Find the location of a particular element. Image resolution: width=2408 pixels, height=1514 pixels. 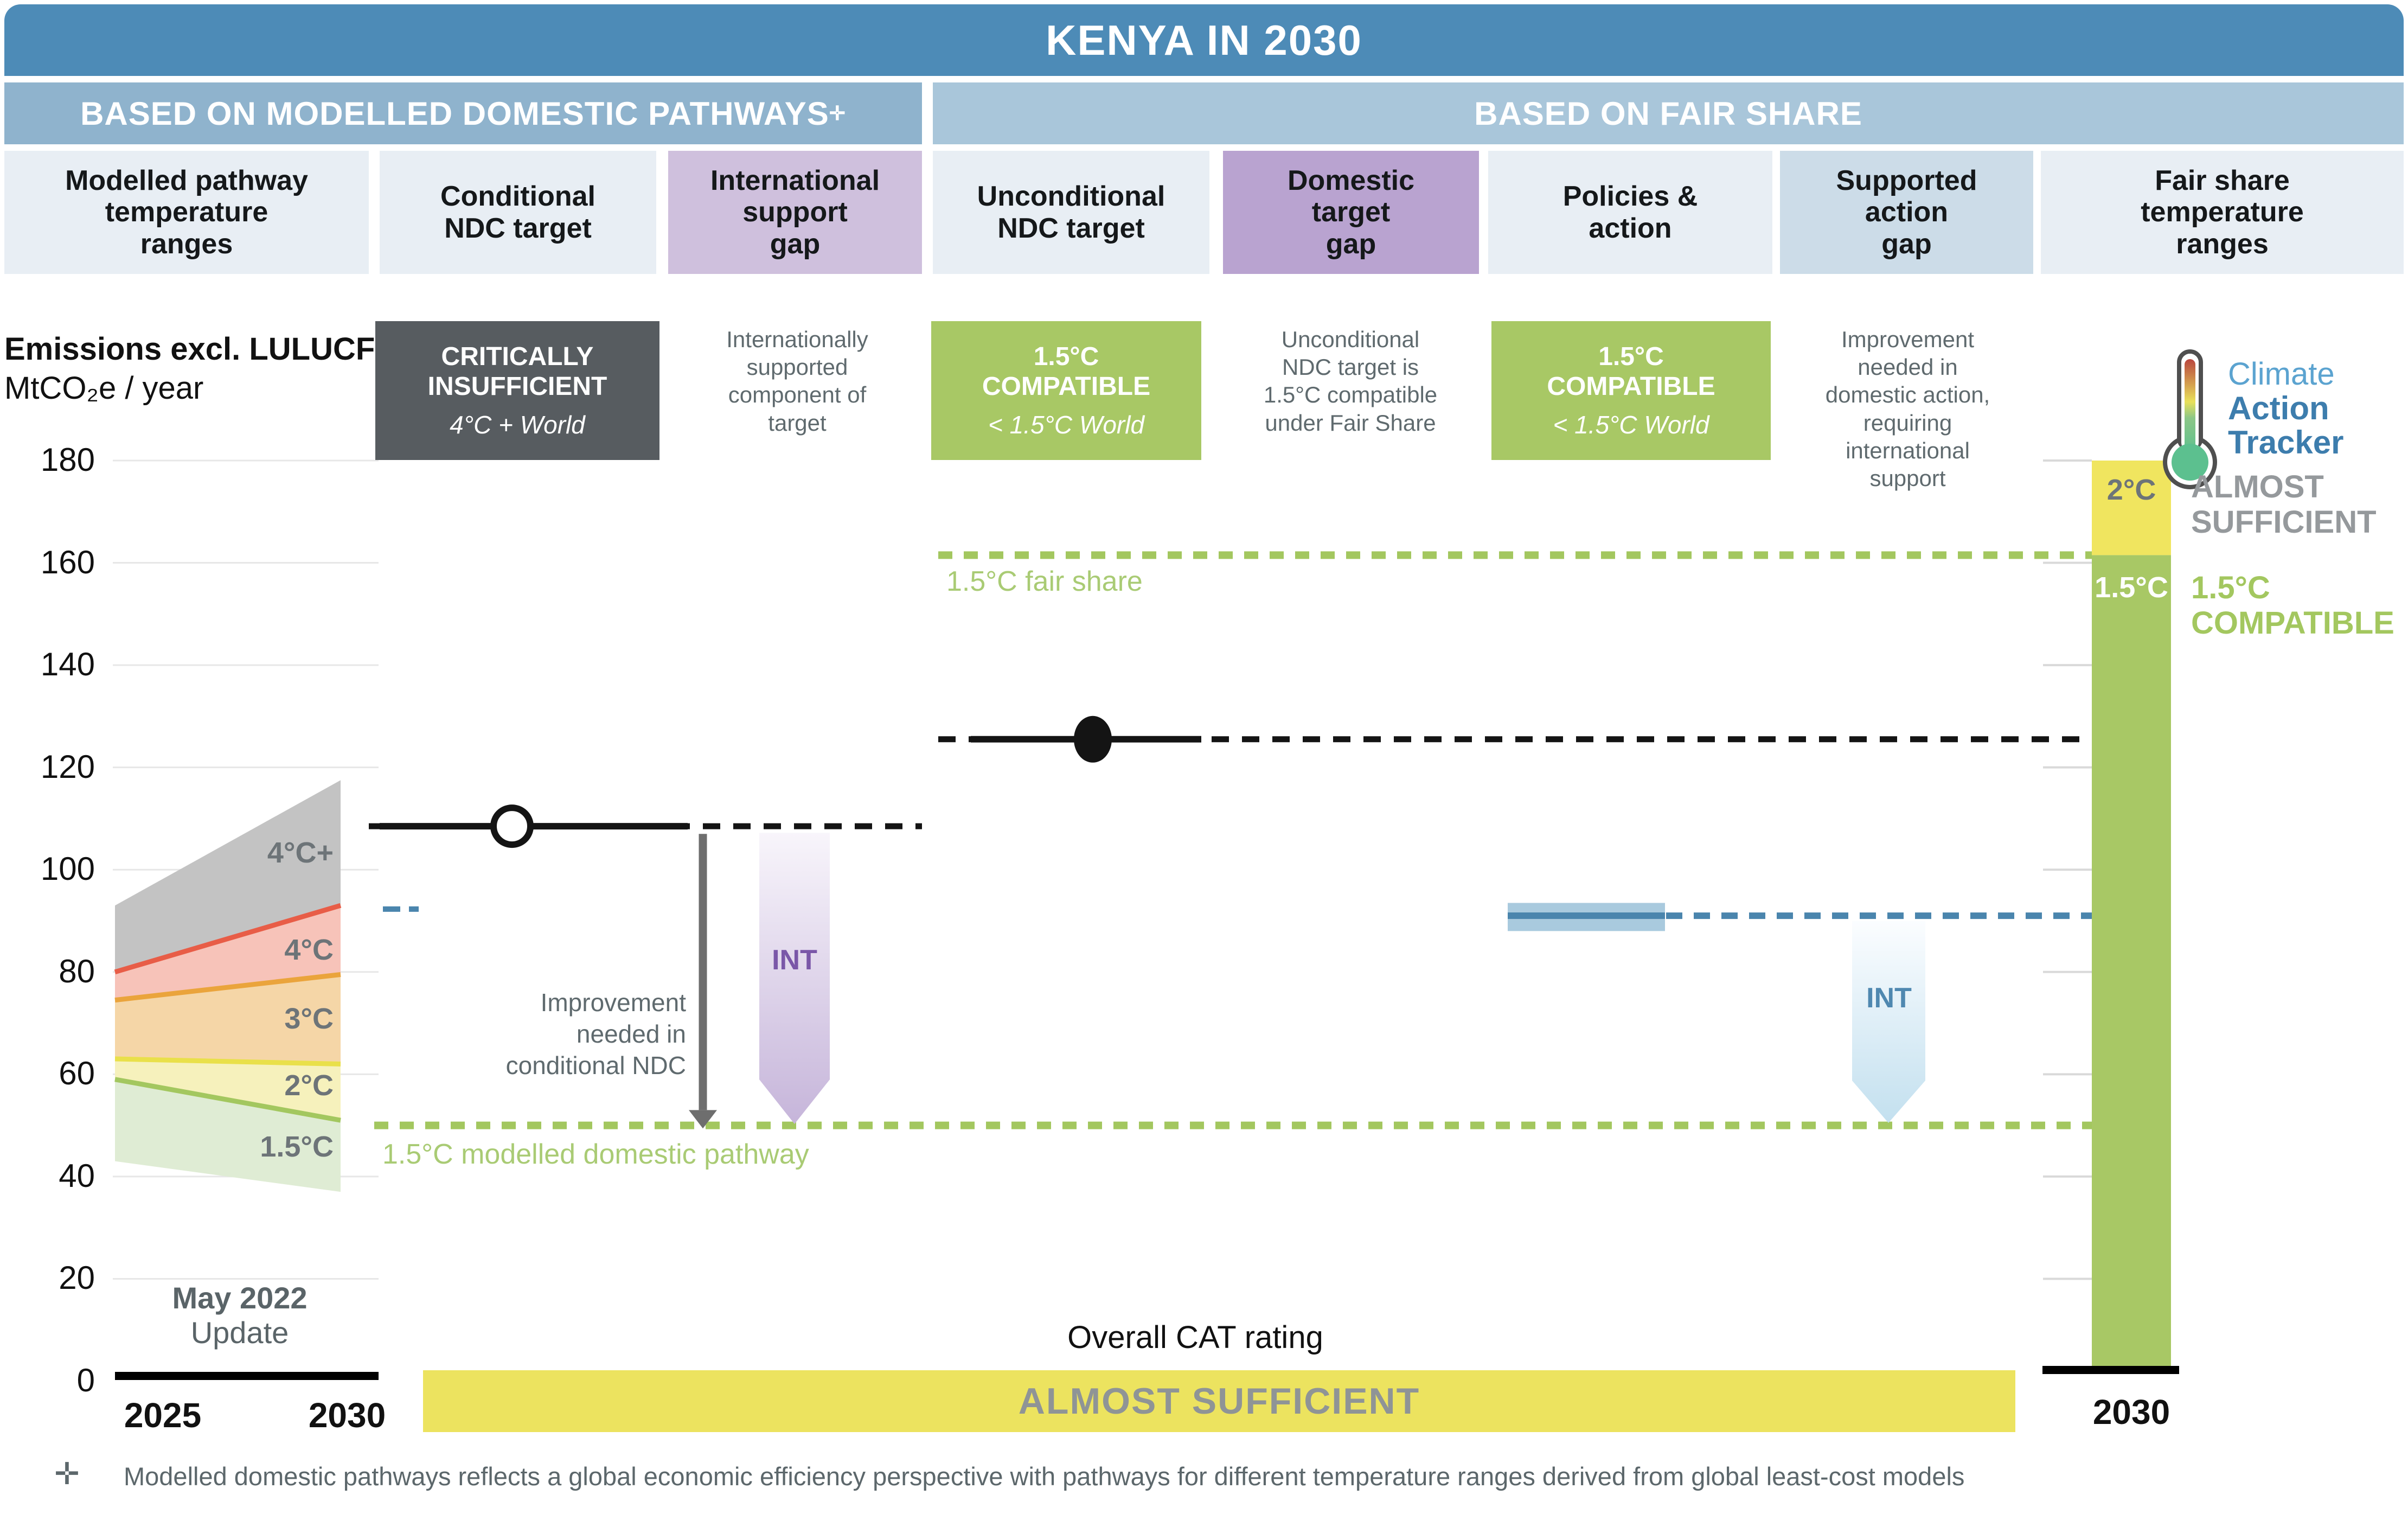

y-tick-label: 120 is located at coordinates (67, 766).